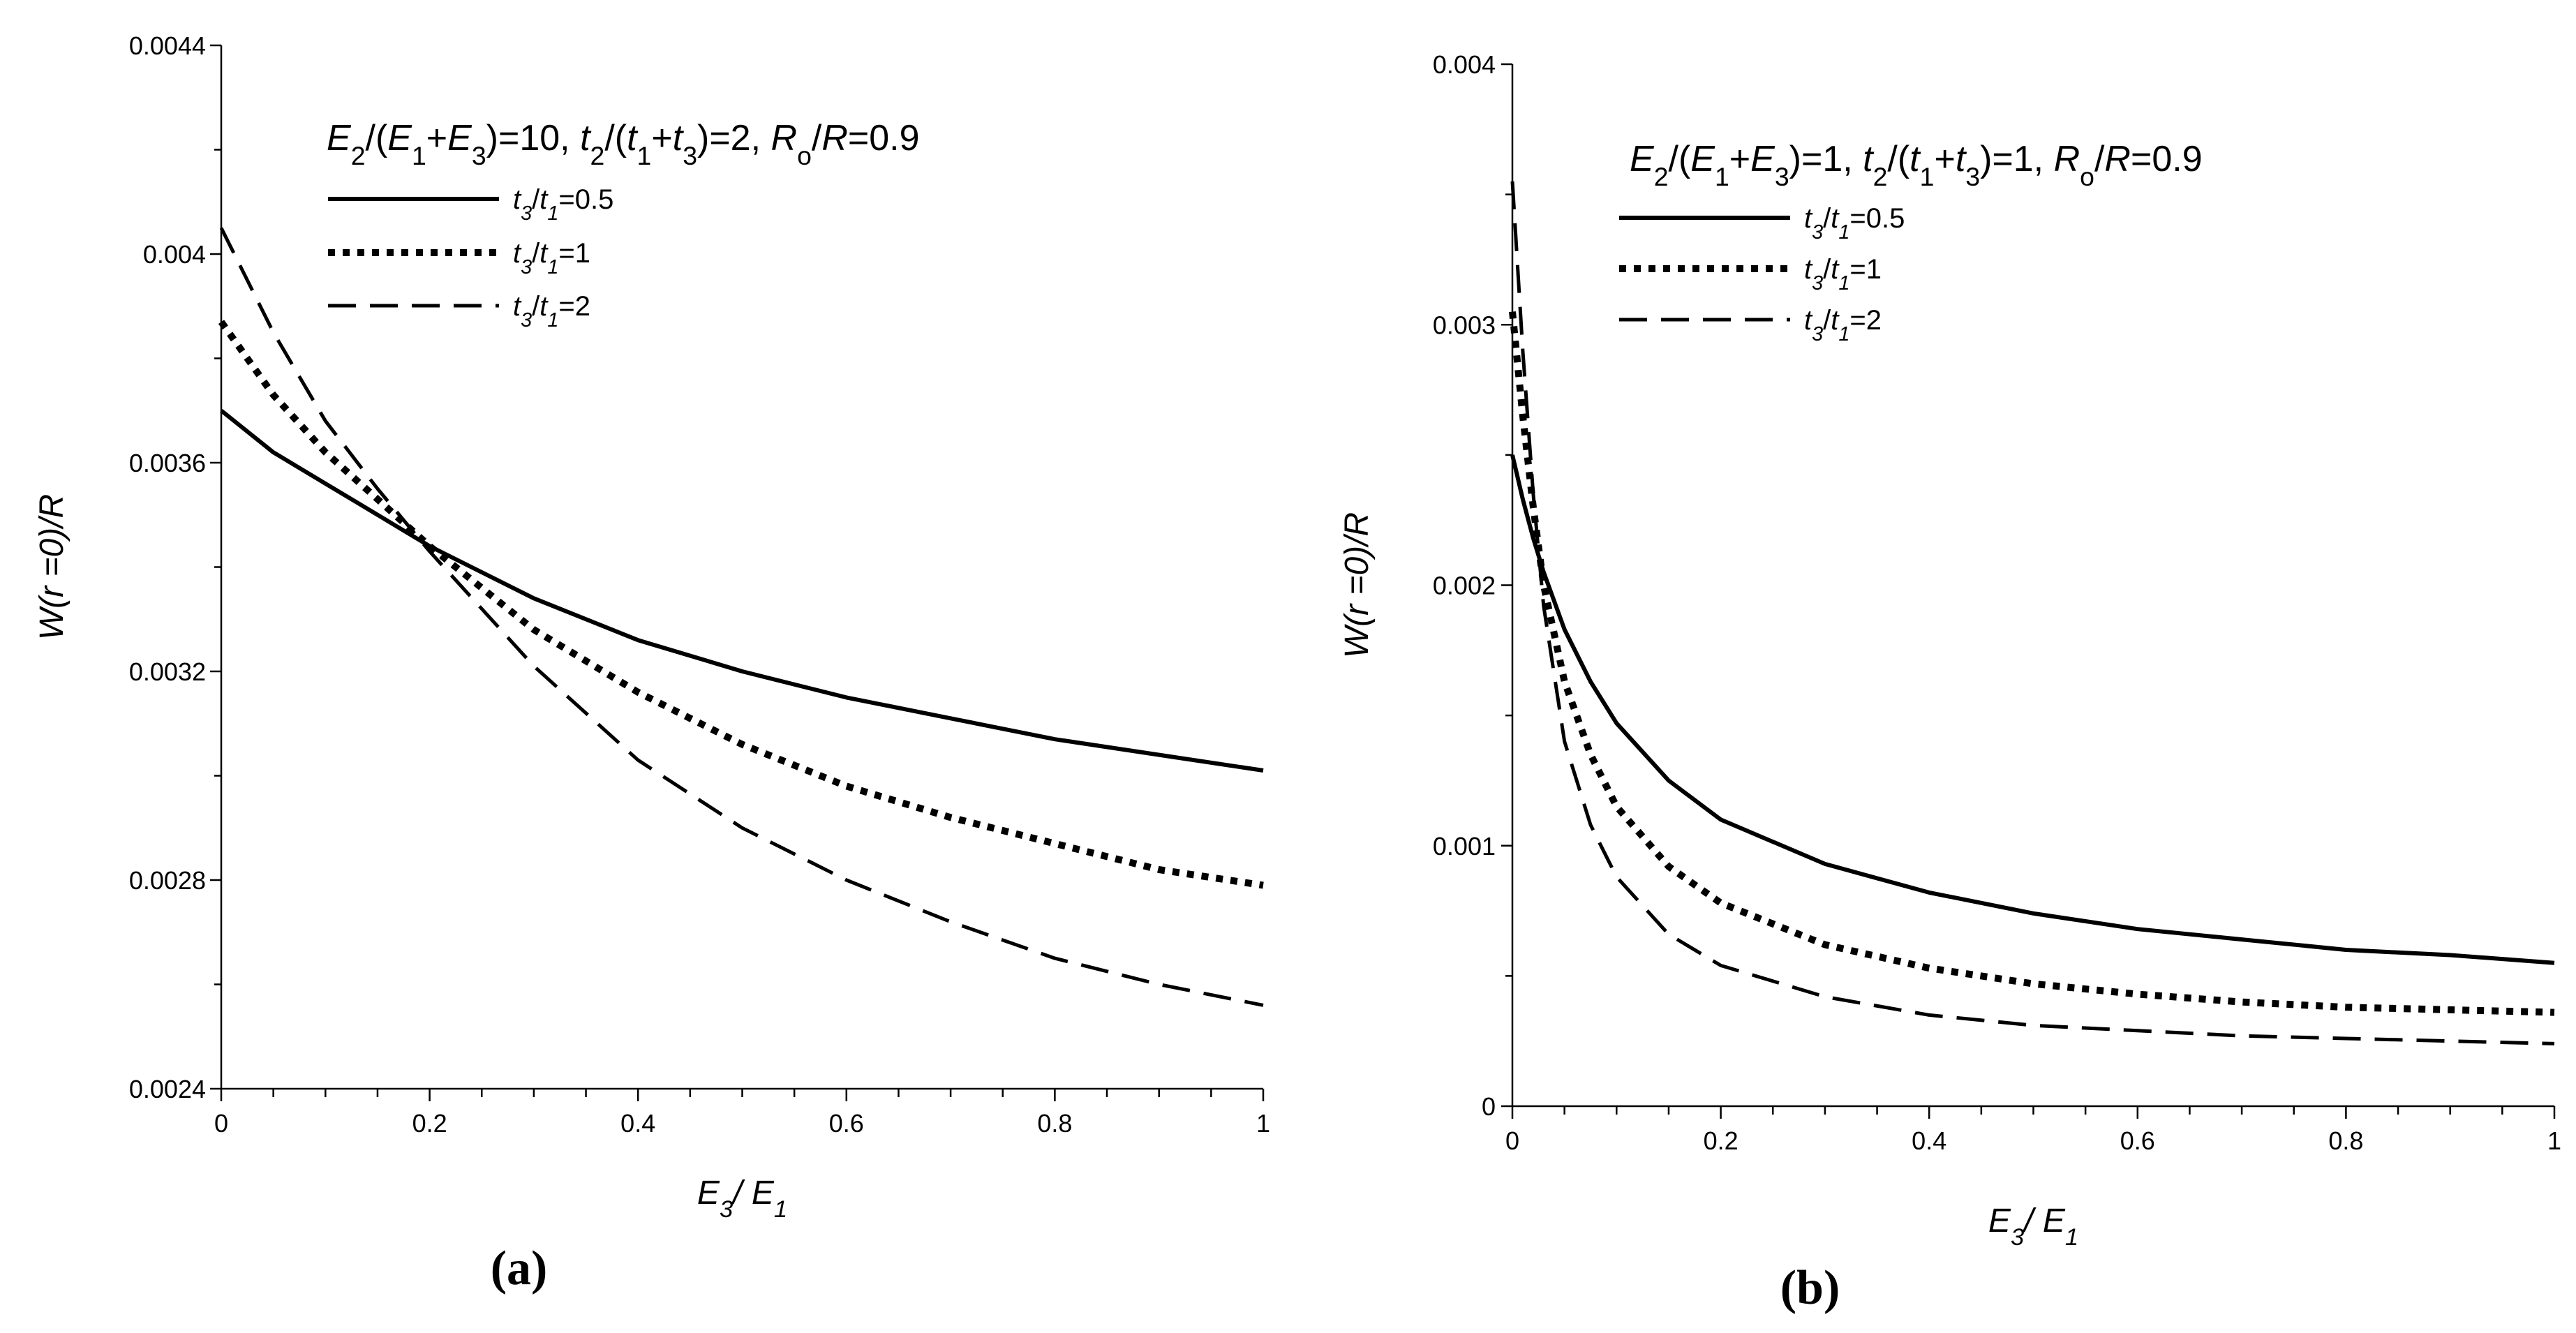 The width and height of the screenshot is (2576, 1333). I want to click on y-tick-label: 0.0028, so click(167, 880).